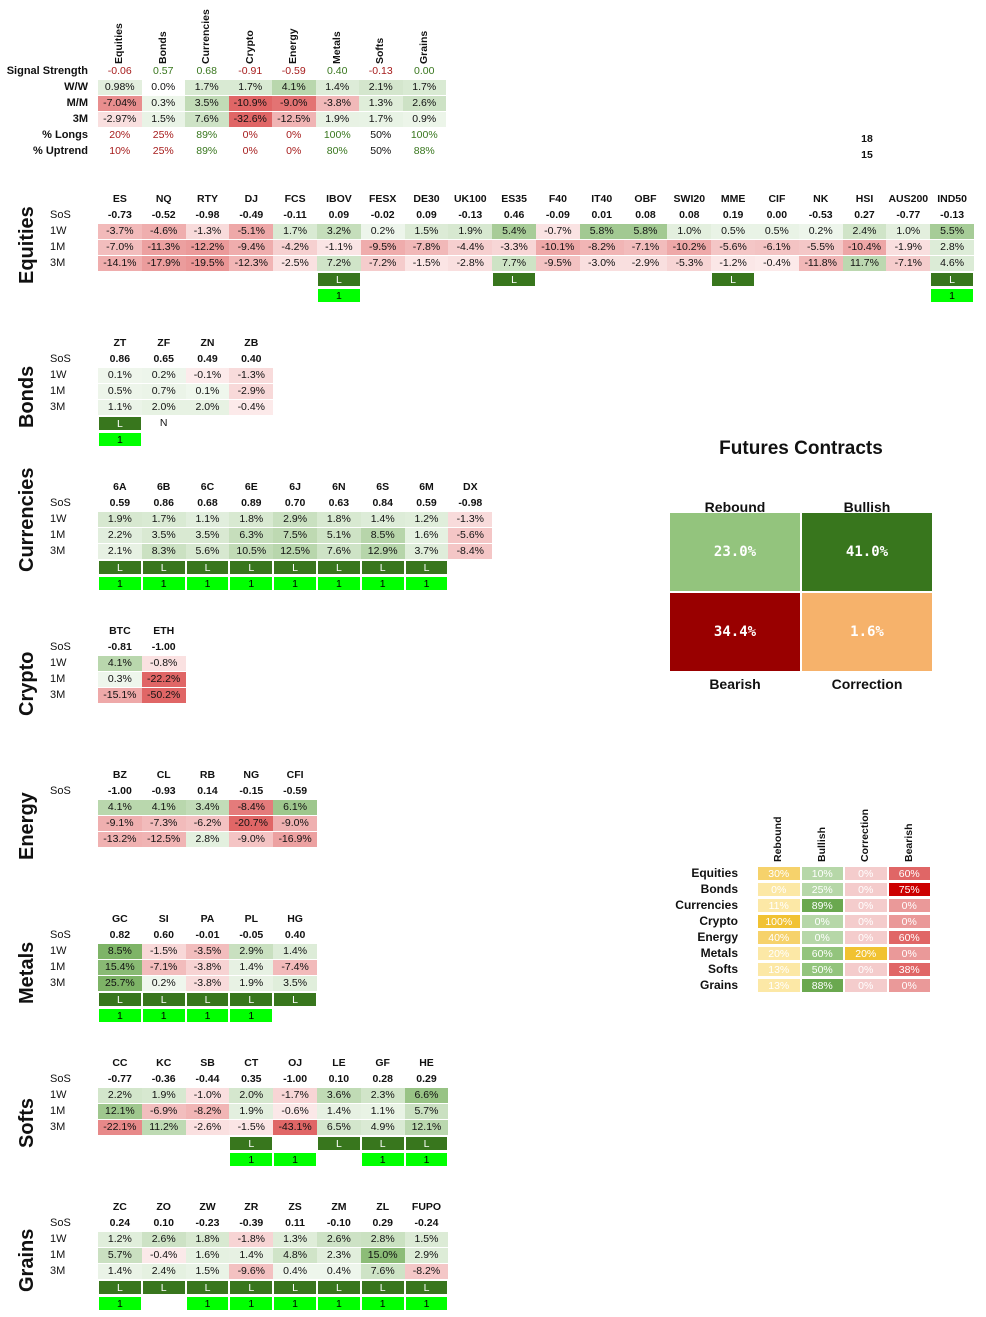 This screenshot has width=986, height=1317. Describe the element at coordinates (645, 199) in the screenshot. I see `symbol-header: OBF` at that location.